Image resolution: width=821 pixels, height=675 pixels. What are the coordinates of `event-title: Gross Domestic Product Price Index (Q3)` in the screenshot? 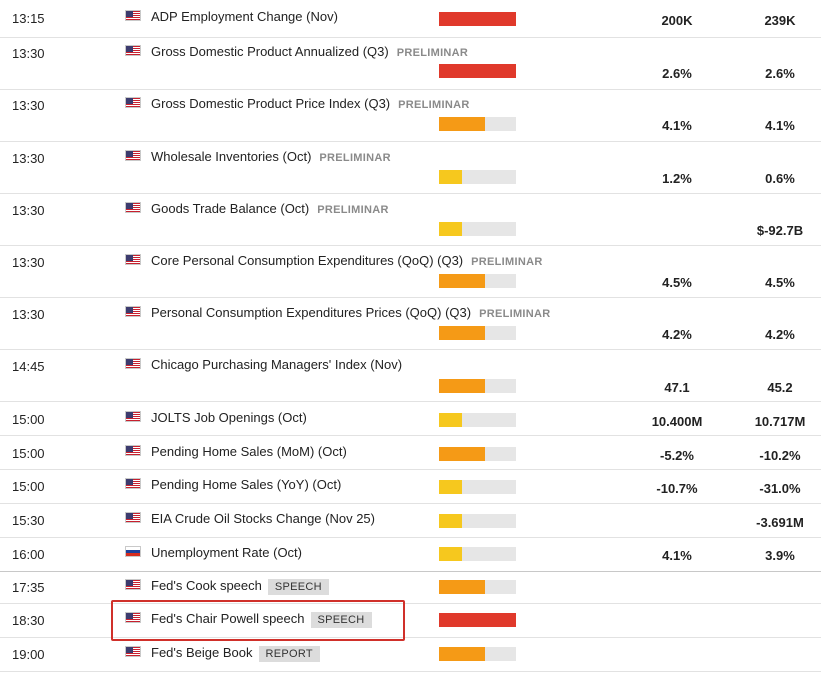 It's located at (271, 103).